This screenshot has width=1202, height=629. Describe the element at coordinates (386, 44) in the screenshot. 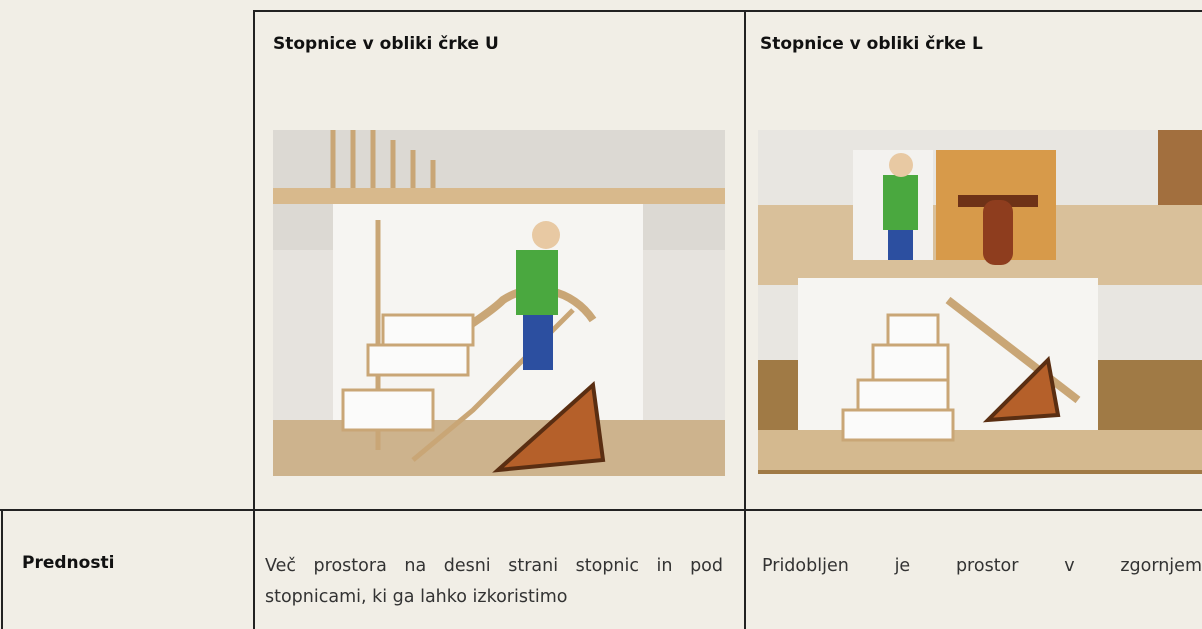

I see `column-header: Stopnice v obliki črke U` at that location.